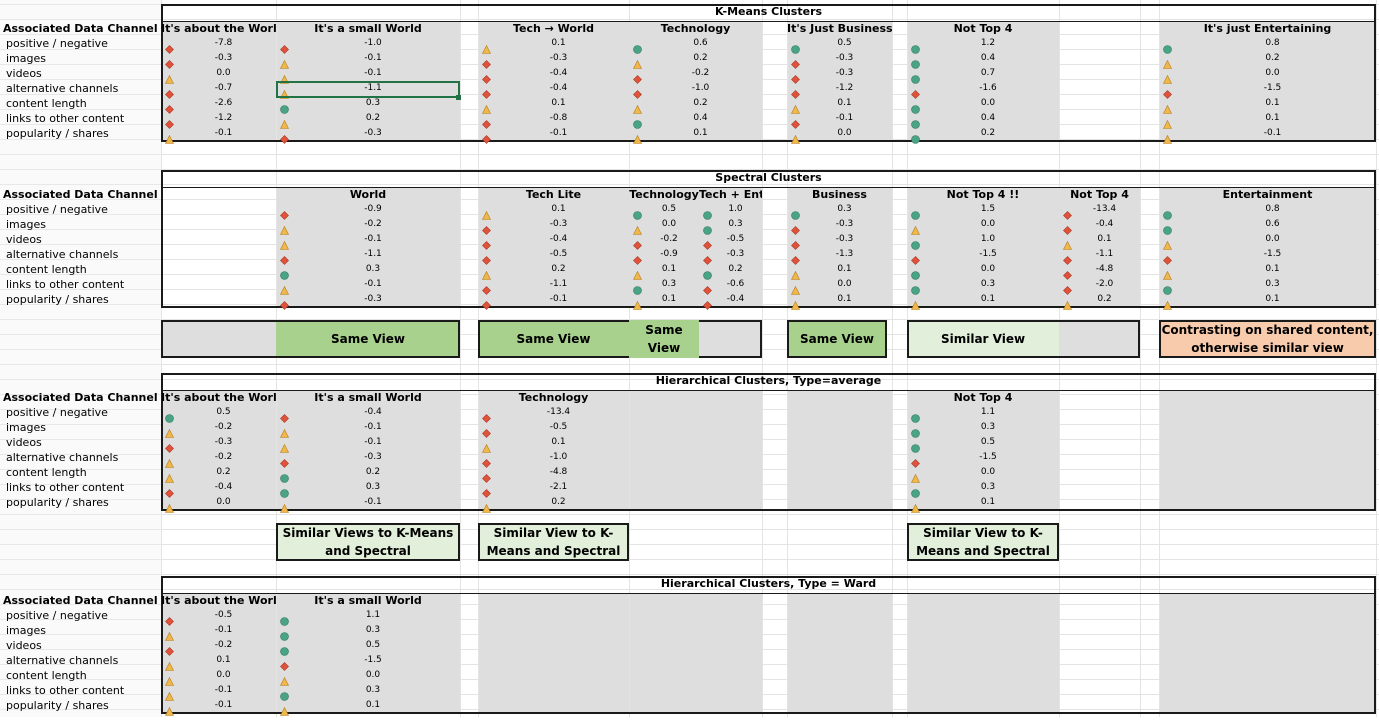 This screenshot has width=1379, height=720. I want to click on cluster-value: -2.1, so click(558, 487).